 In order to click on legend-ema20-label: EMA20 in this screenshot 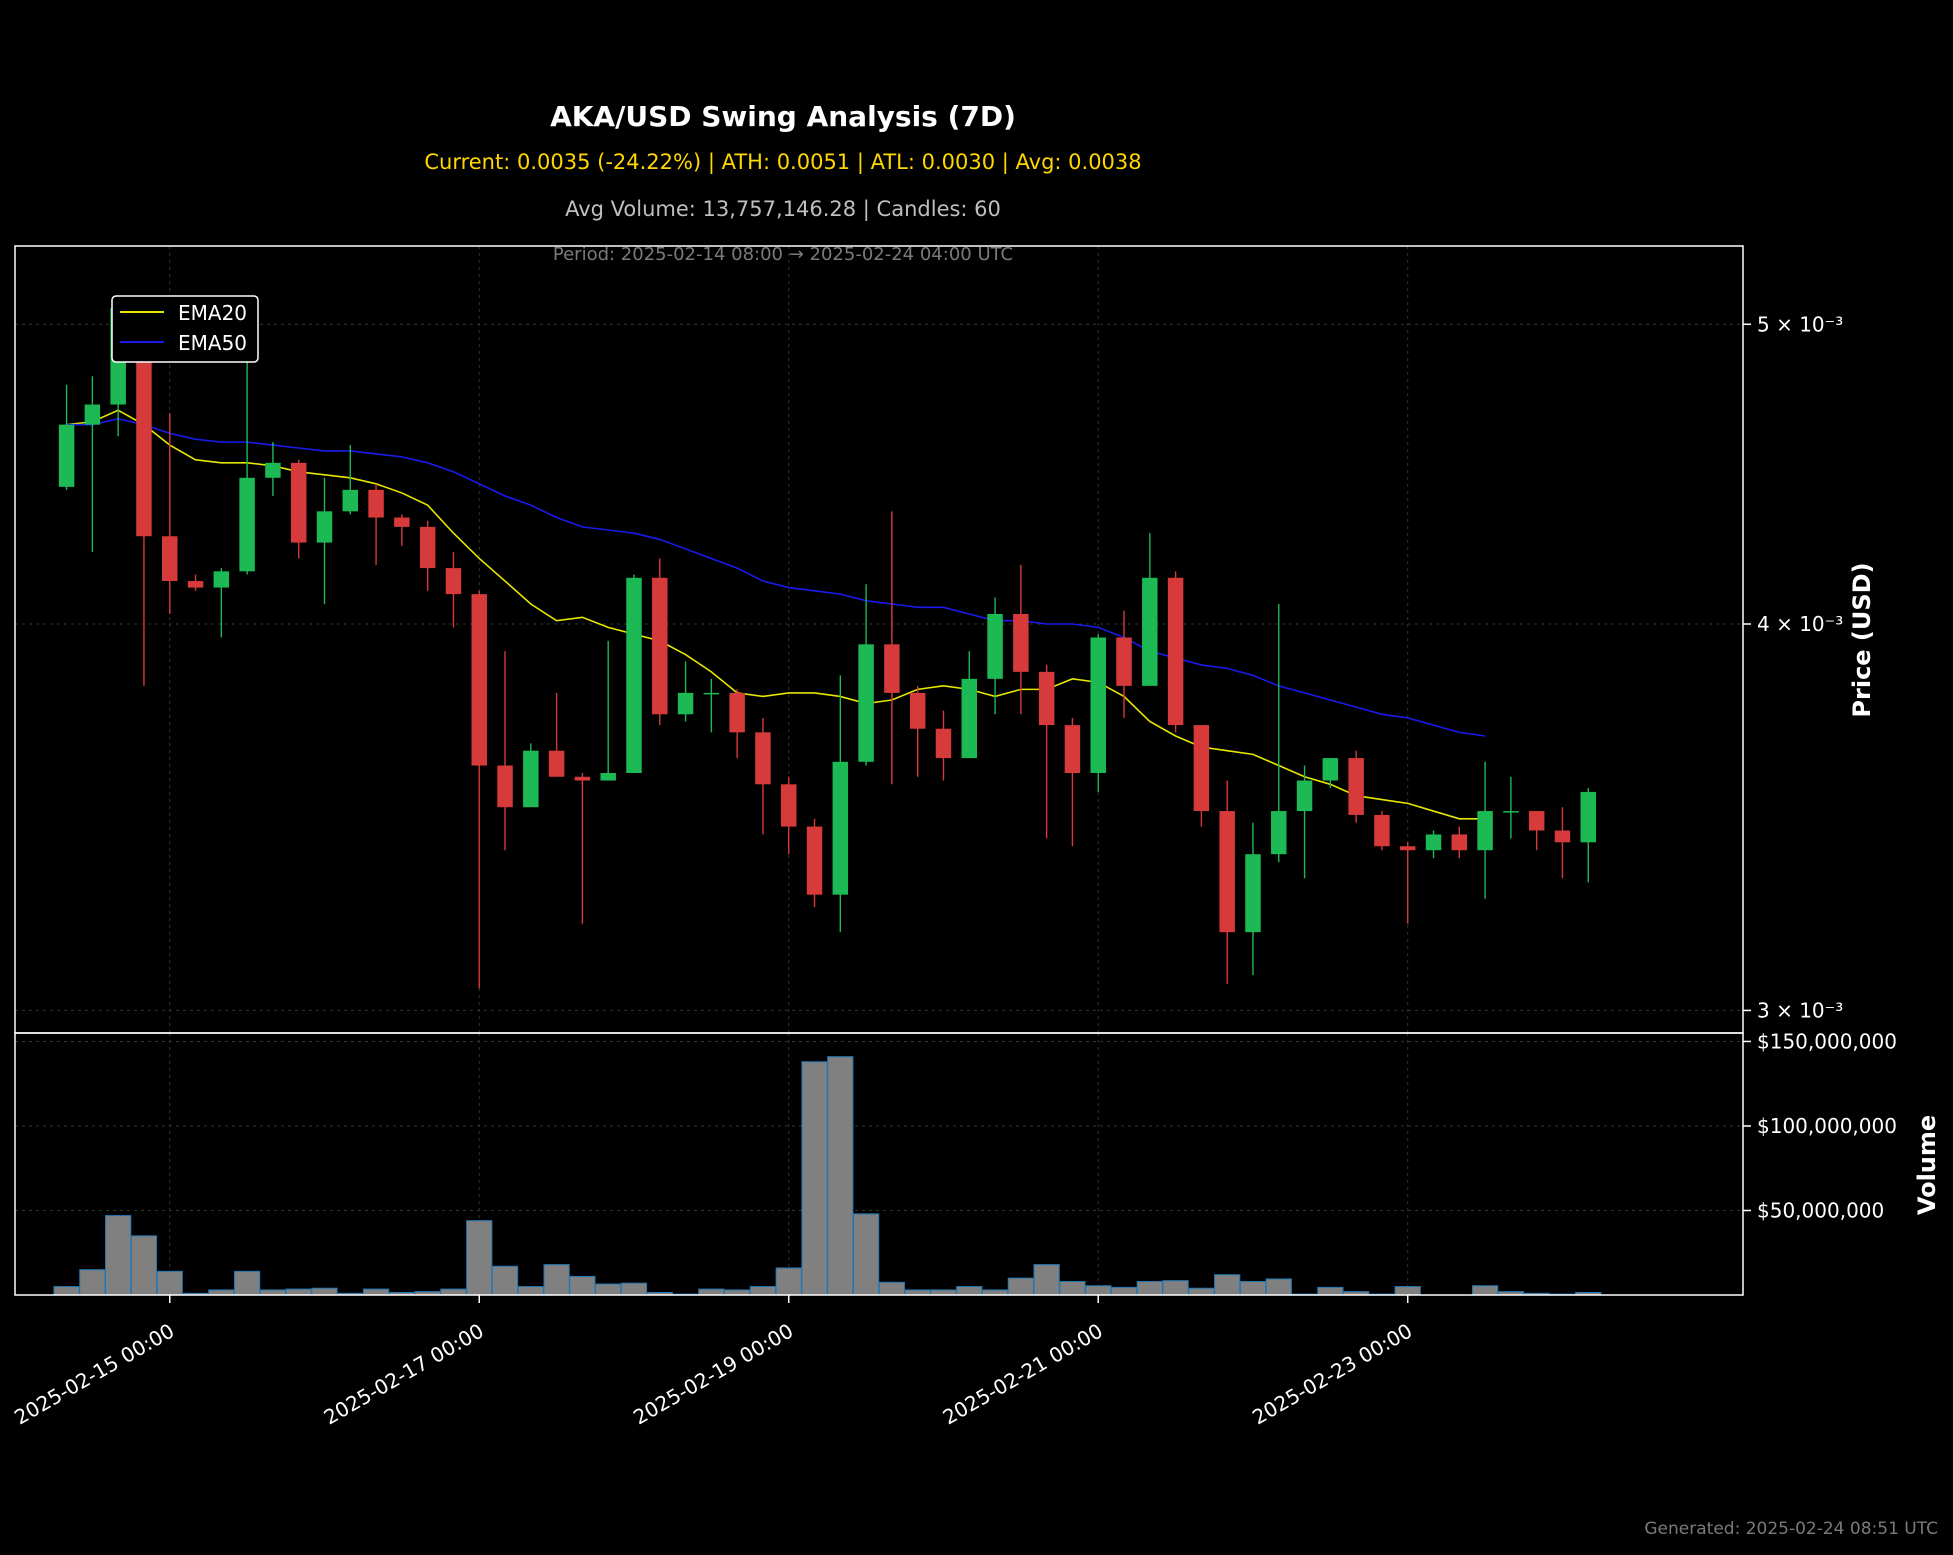, I will do `click(212, 313)`.